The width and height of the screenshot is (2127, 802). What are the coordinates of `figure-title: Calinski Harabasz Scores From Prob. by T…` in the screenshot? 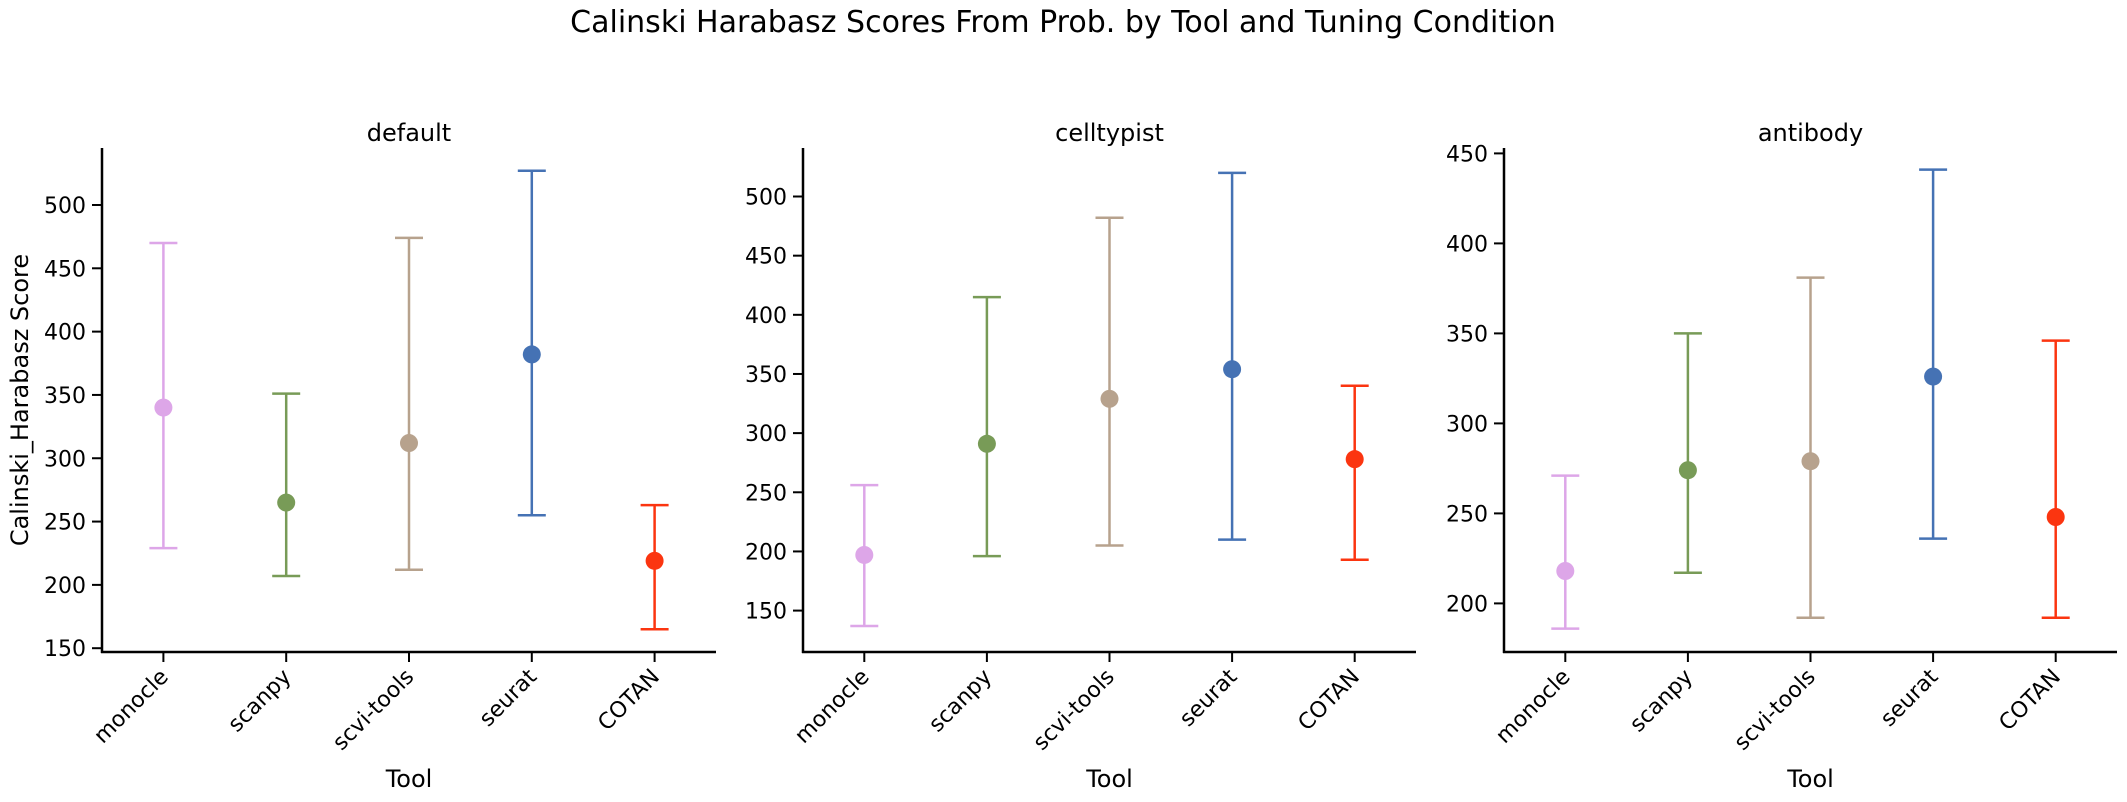 It's located at (1063, 22).